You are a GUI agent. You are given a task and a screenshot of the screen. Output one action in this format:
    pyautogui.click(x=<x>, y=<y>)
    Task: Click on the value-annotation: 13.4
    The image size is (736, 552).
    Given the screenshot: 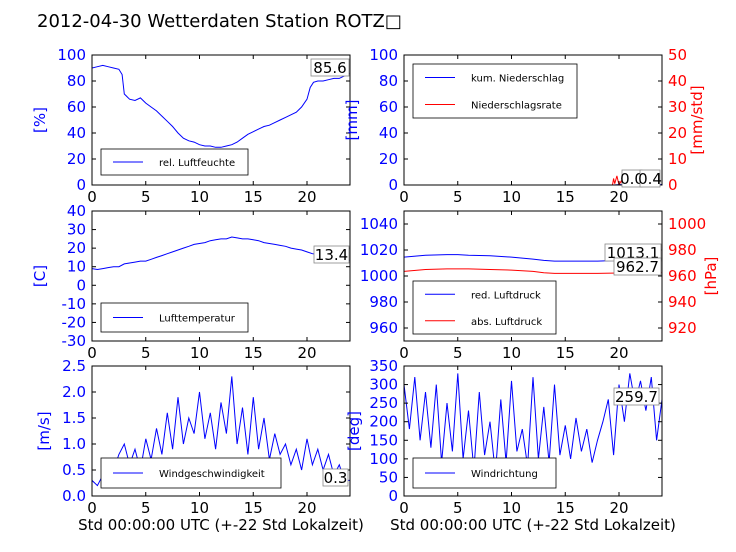 What is the action you would take?
    pyautogui.click(x=331, y=255)
    